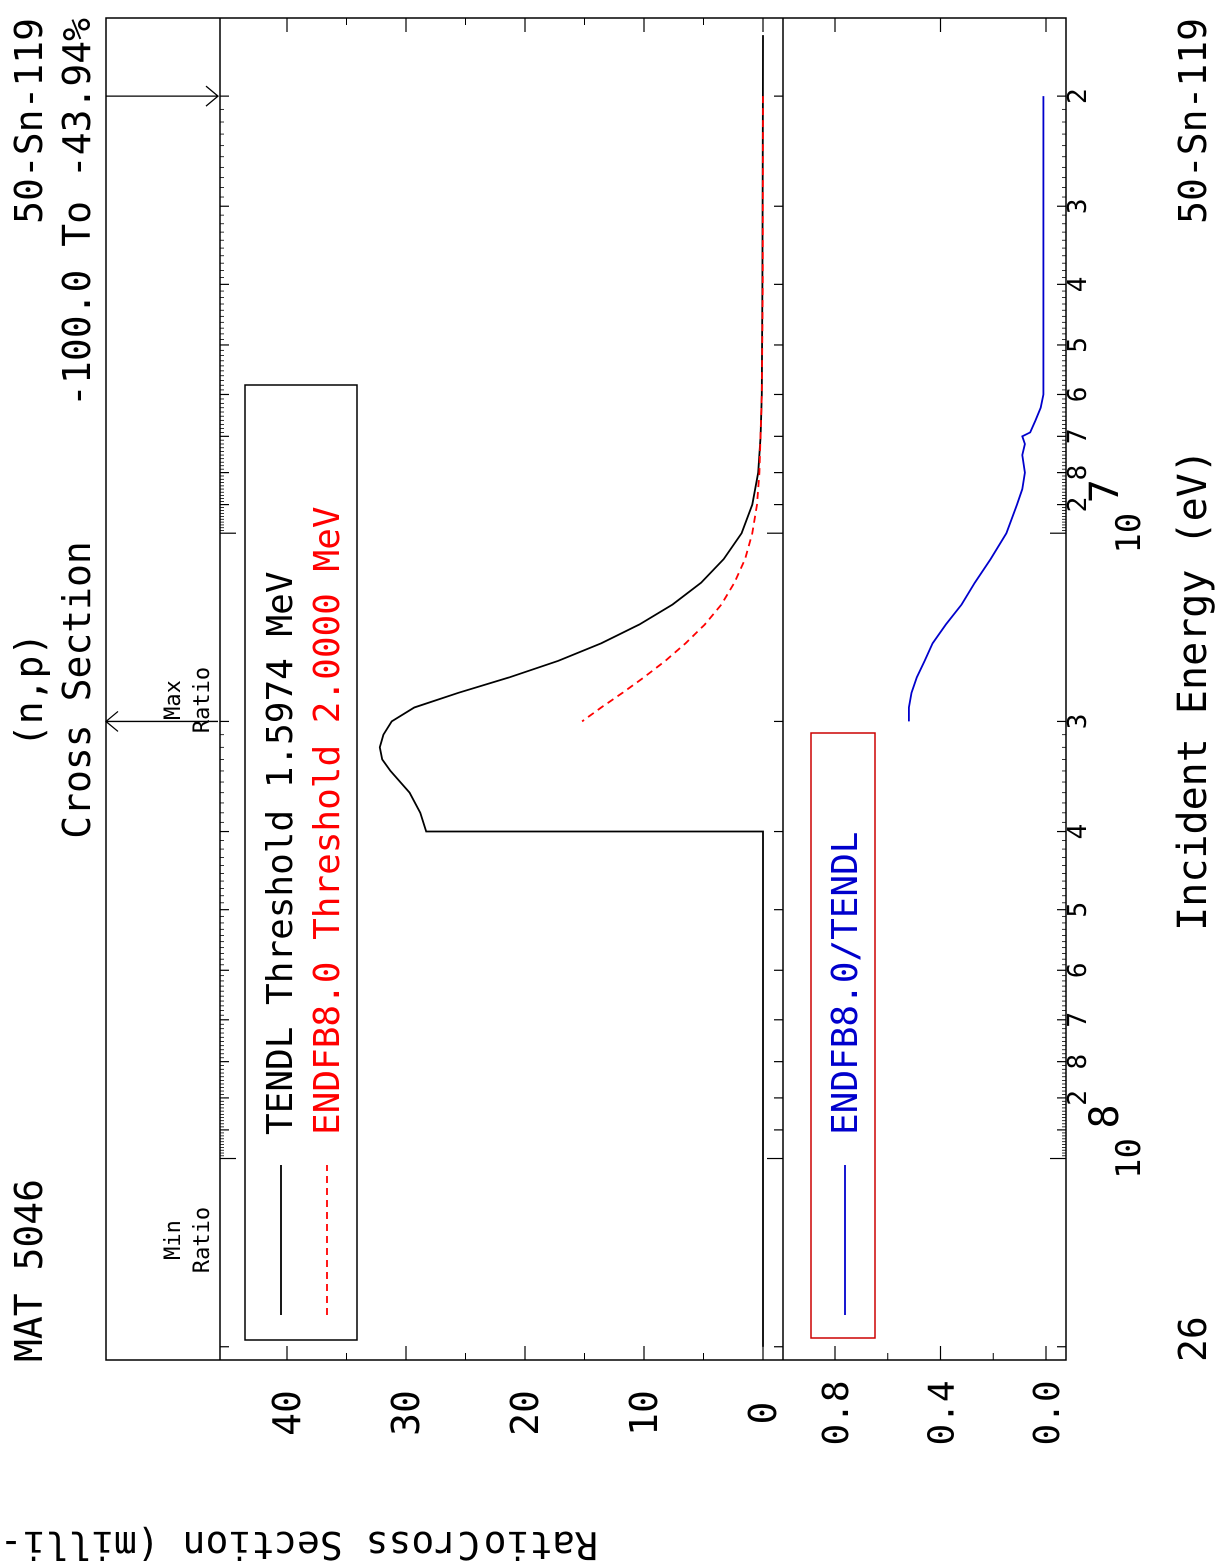 This screenshot has height=1564, width=1225. I want to click on ratio-legend-box, so click(843, 1035).